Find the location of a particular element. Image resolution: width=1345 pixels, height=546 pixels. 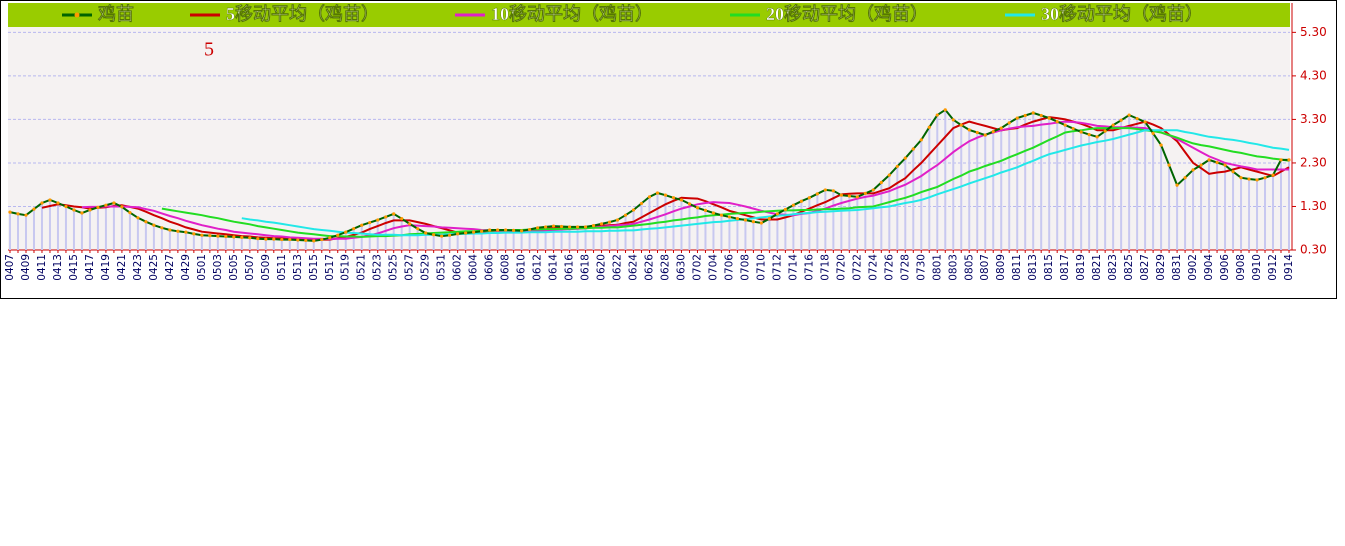

x-tick-label: 0712 is located at coordinates (777, 267).